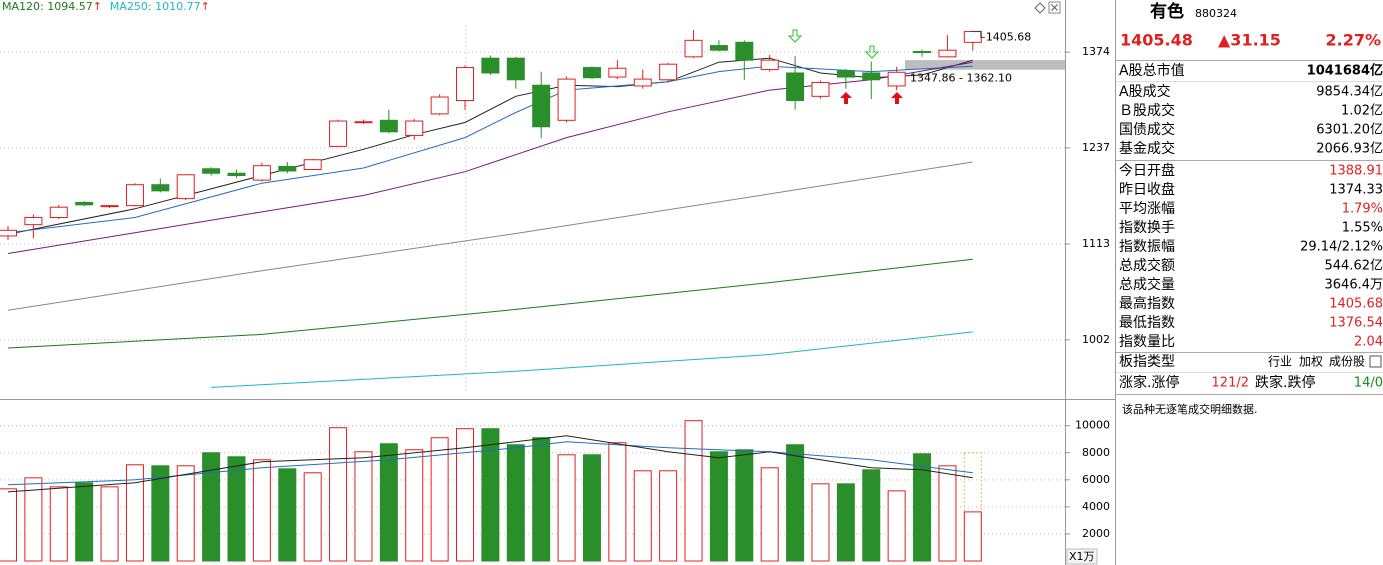 Image resolution: width=1383 pixels, height=565 pixels. I want to click on row-label: 今日开盘, so click(1147, 170).